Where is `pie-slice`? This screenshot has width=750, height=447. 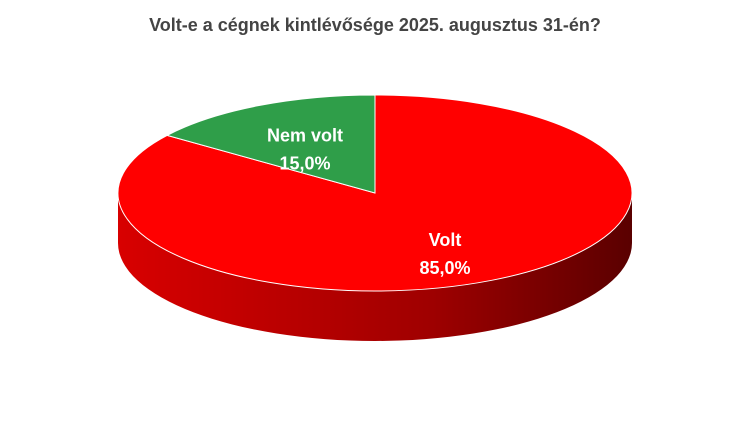 pie-slice is located at coordinates (270, 144).